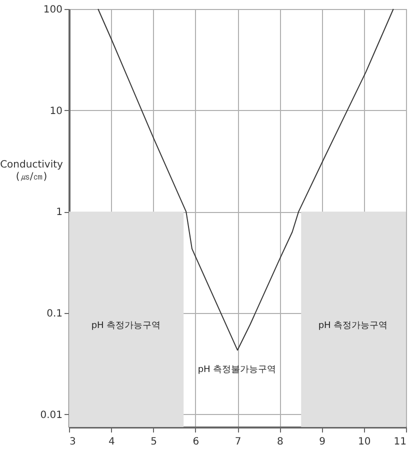  I want to click on x-tick-label: 9, so click(322, 442).